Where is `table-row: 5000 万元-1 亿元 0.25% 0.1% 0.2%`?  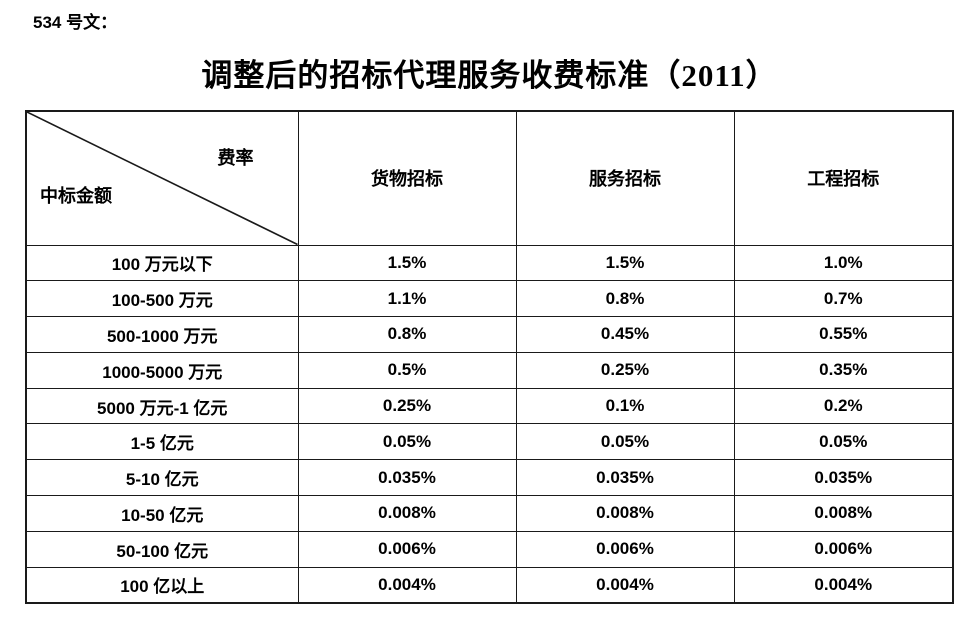
table-row: 5000 万元-1 亿元 0.25% 0.1% 0.2% is located at coordinates (489, 406).